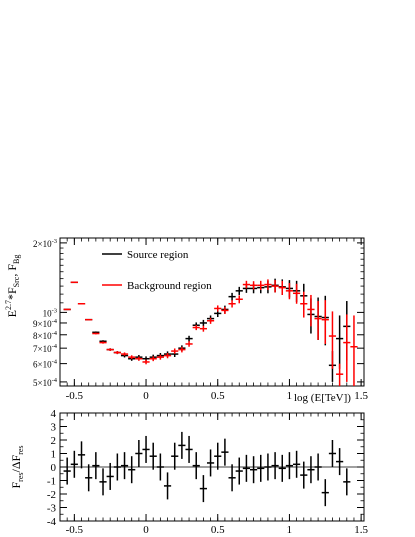 The height and width of the screenshot is (537, 415). What do you see at coordinates (361, 396) in the screenshot?
I see `spectrum-x-tick-label: 1.5` at bounding box center [361, 396].